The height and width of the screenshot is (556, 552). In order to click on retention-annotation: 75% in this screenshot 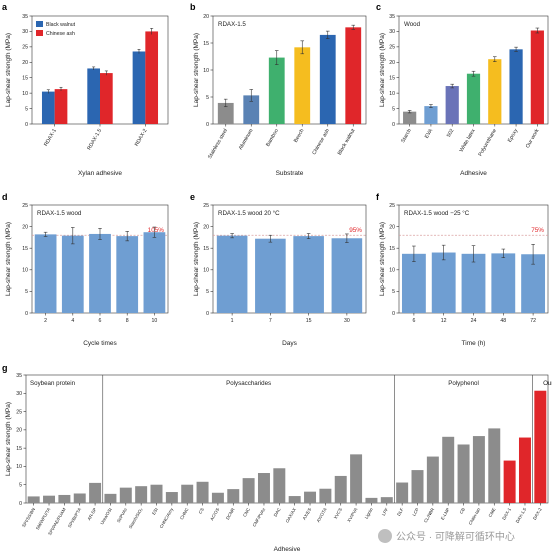, I will do `click(537, 230)`.